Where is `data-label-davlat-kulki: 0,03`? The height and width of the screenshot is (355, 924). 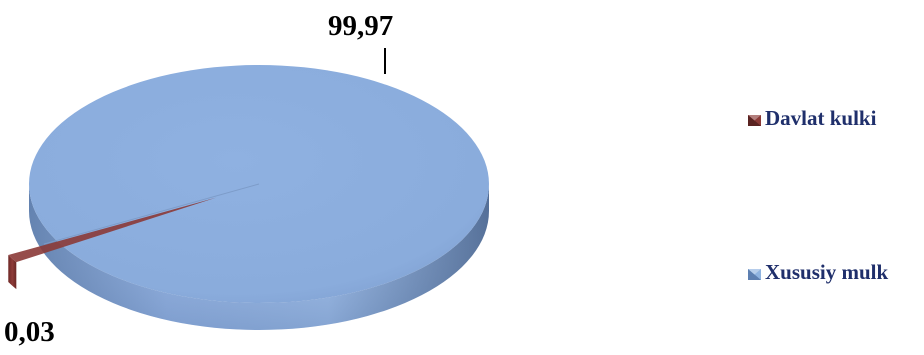 data-label-davlat-kulki: 0,03 is located at coordinates (29, 332).